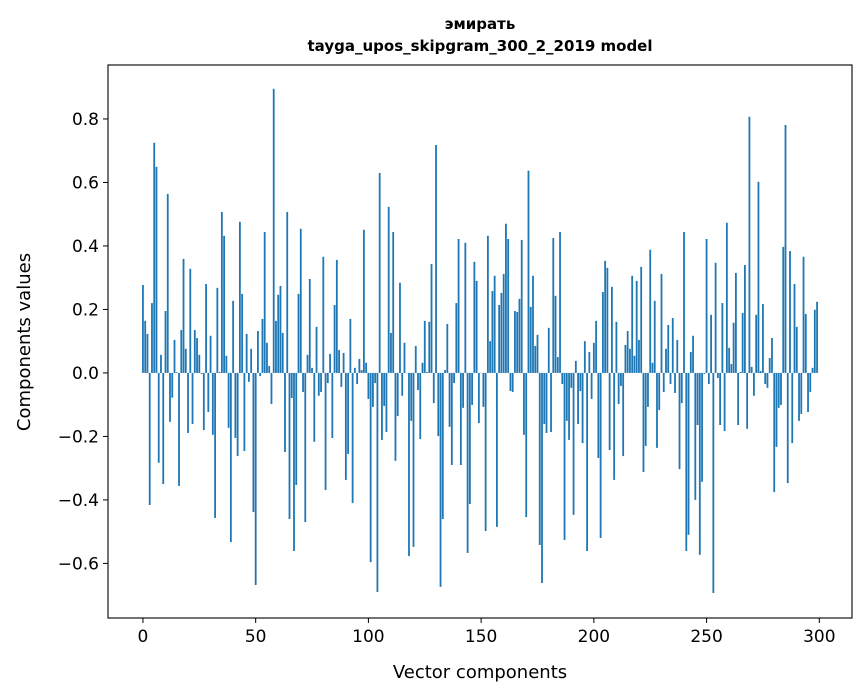 This screenshot has width=867, height=696. Describe the element at coordinates (819, 637) in the screenshot. I see `x-tick-label: 300` at that location.